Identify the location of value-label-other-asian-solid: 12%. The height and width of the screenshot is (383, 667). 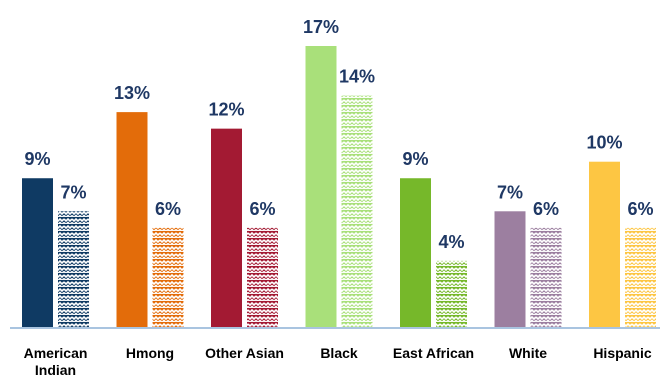
(226, 110).